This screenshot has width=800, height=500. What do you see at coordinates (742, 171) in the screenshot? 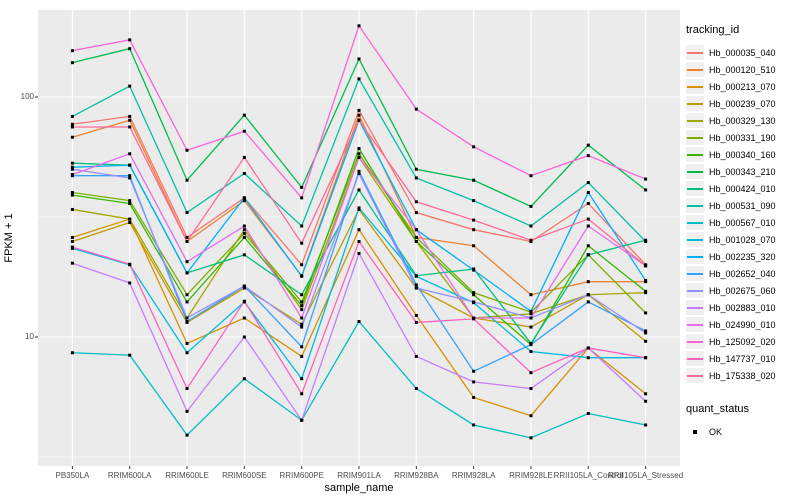
I see `legend-item-label: Hb_000343_210` at bounding box center [742, 171].